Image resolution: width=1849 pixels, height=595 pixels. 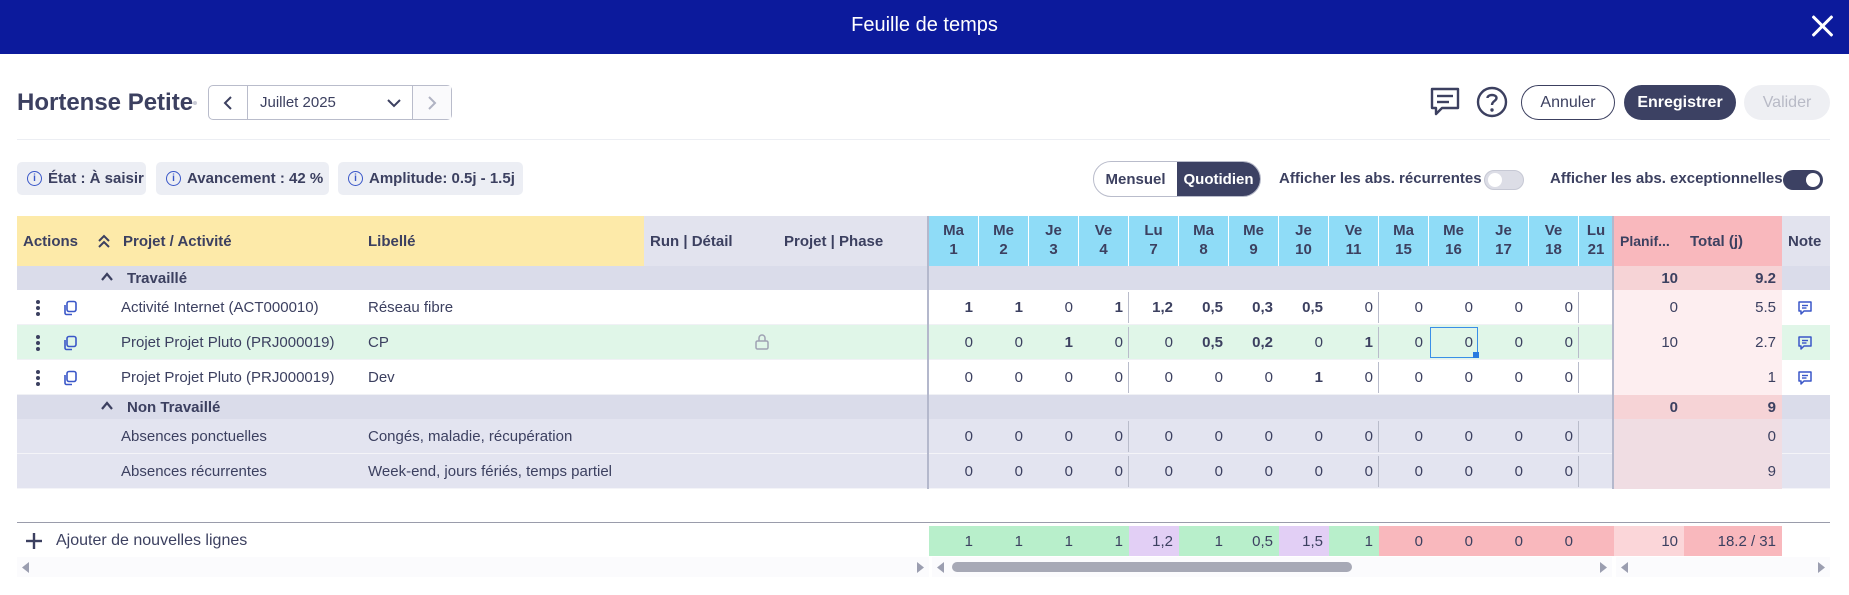 What do you see at coordinates (431, 102) in the screenshot?
I see `next-month-button` at bounding box center [431, 102].